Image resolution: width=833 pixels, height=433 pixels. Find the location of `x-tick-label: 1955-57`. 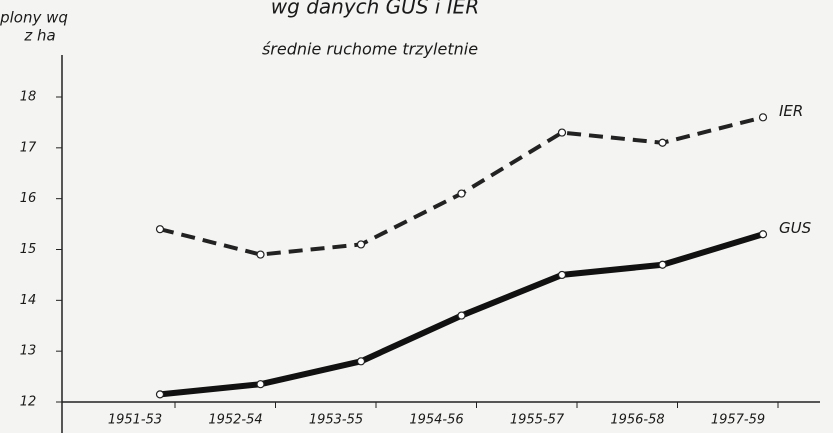

x-tick-label: 1955-57 is located at coordinates (537, 420).